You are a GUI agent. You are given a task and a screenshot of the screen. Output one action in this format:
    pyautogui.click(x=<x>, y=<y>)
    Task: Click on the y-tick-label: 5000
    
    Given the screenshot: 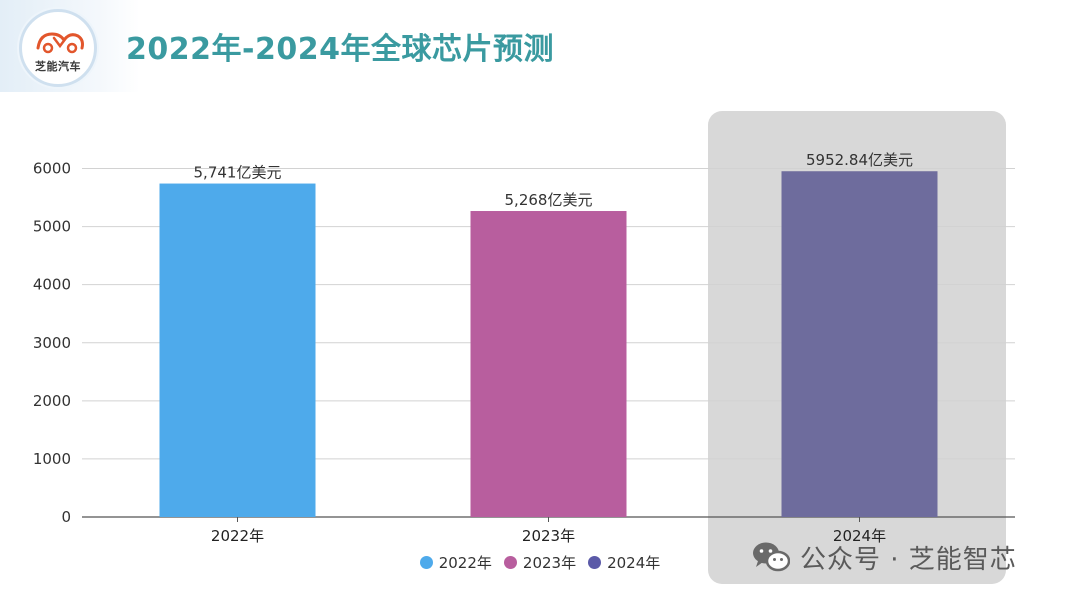 What is the action you would take?
    pyautogui.click(x=52, y=227)
    